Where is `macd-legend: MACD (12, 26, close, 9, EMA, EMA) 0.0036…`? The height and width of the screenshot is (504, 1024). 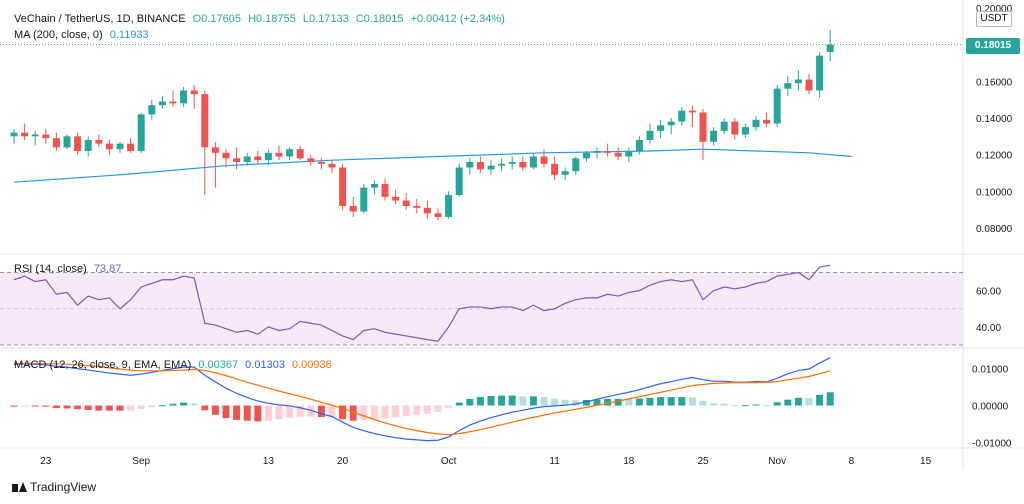
macd-legend: MACD (12, 26, close, 9, EMA, EMA) 0.0036… is located at coordinates (175, 365).